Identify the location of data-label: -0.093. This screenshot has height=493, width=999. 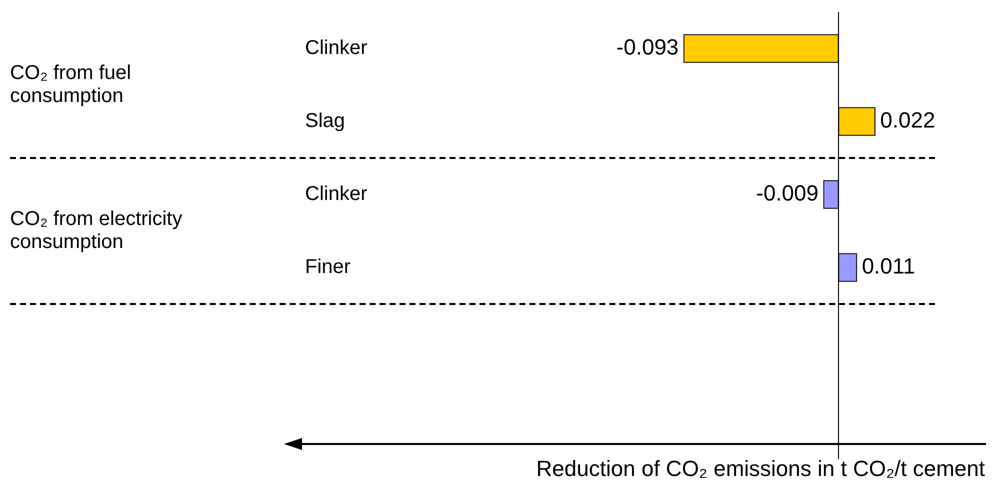
(647, 47).